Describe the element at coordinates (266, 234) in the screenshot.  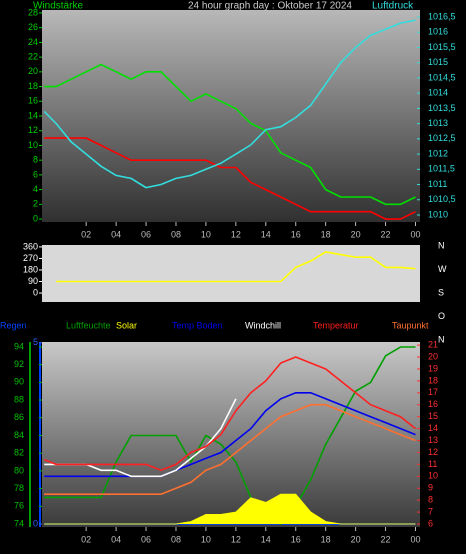
I see `x-tick-label: 14` at that location.